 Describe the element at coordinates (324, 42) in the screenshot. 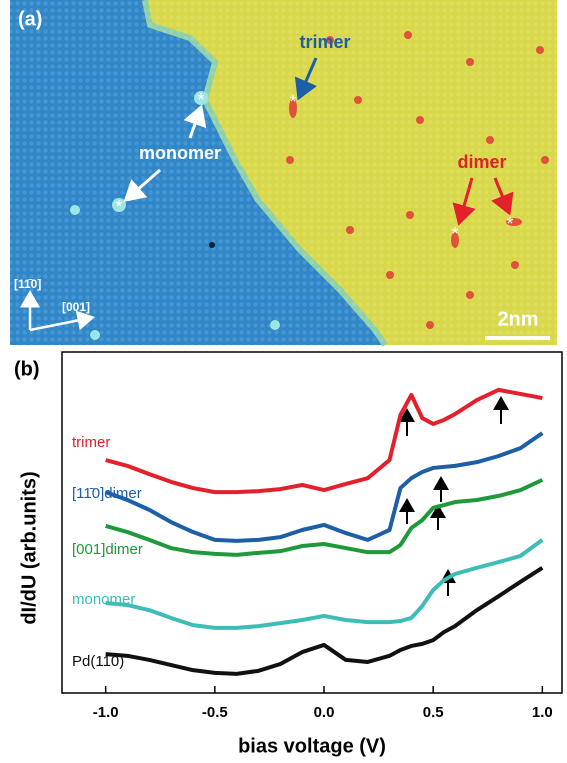

I see `trimer-label: trimer` at that location.